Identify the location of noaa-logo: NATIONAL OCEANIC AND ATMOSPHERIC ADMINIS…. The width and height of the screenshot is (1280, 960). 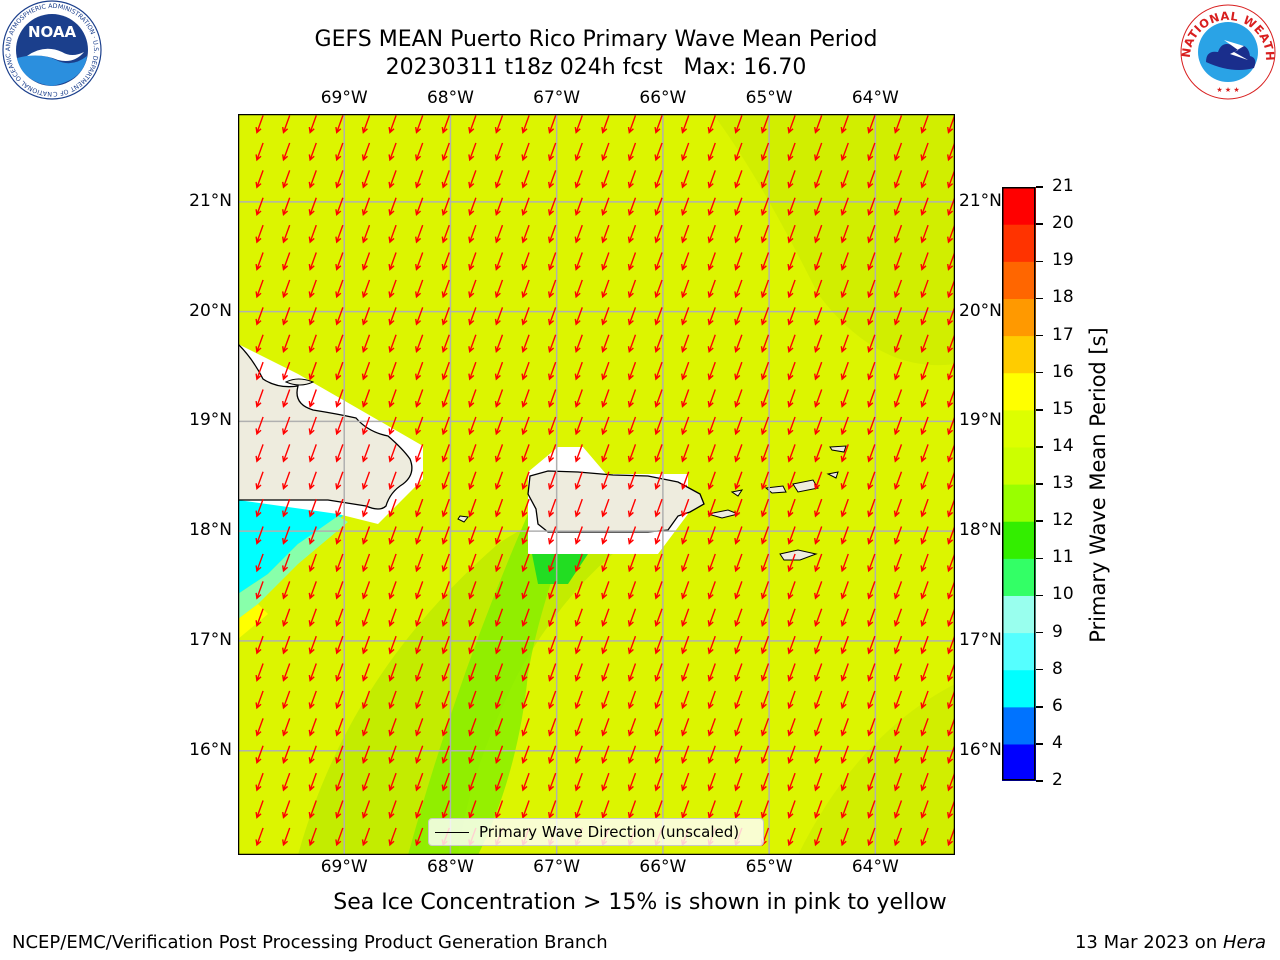
(51, 50).